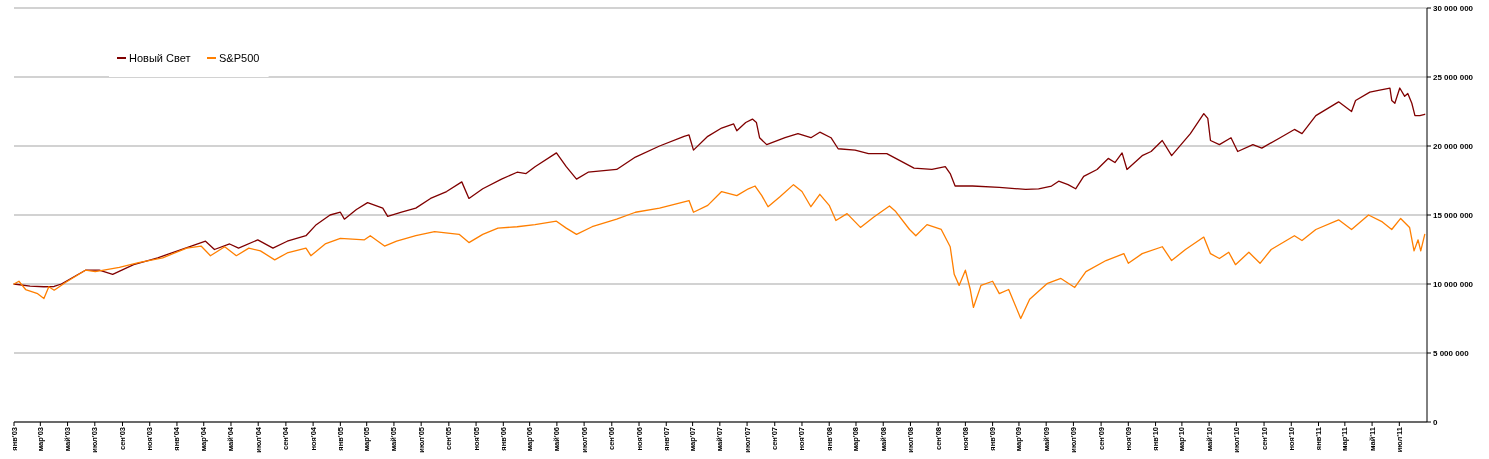 This screenshot has height=459, width=1489. I want to click on y-tick-label: 15 000 000, so click(1453, 215).